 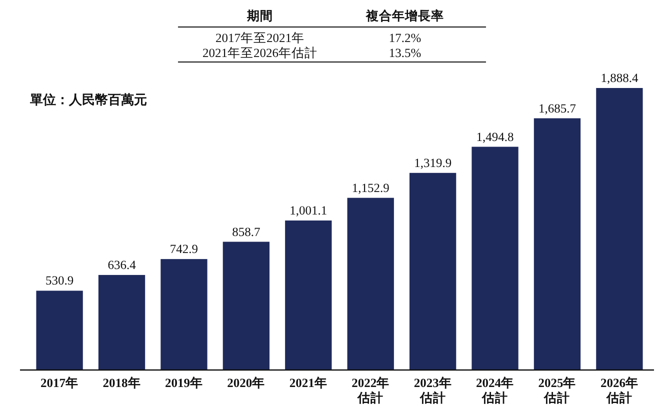 I want to click on data-label: 1,888.4, so click(x=619, y=78).